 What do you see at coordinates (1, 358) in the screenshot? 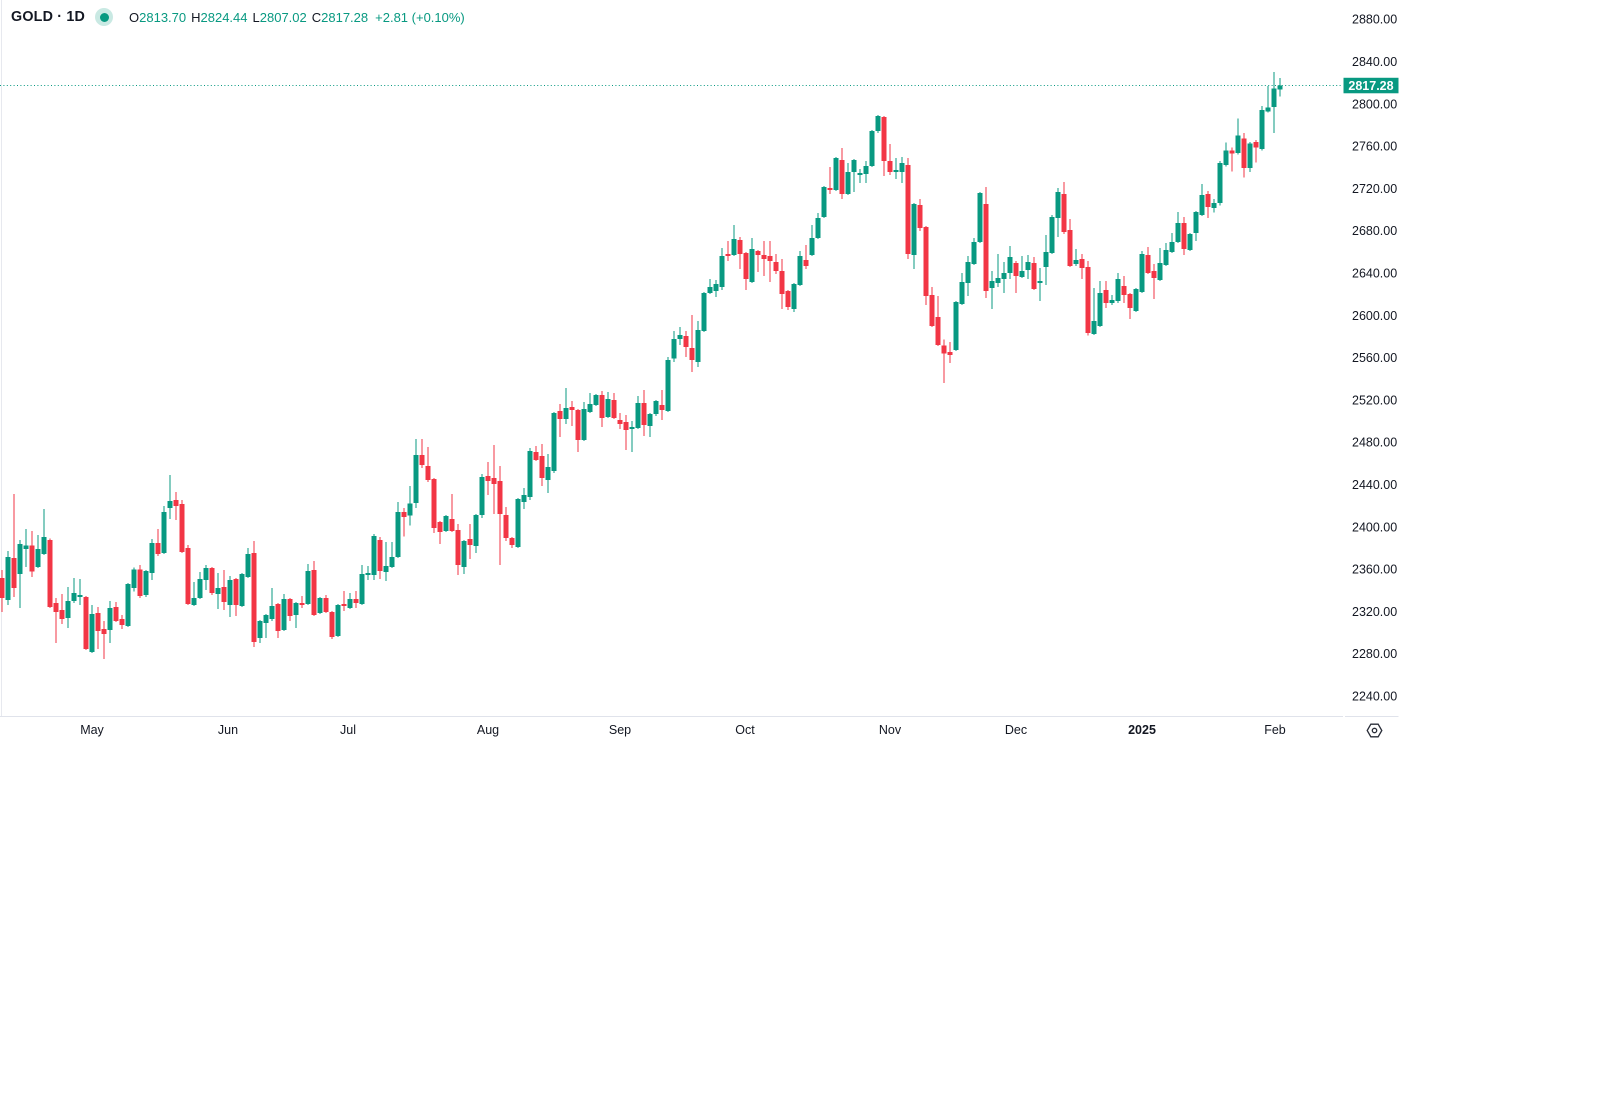
I see `plot-left-border` at bounding box center [1, 358].